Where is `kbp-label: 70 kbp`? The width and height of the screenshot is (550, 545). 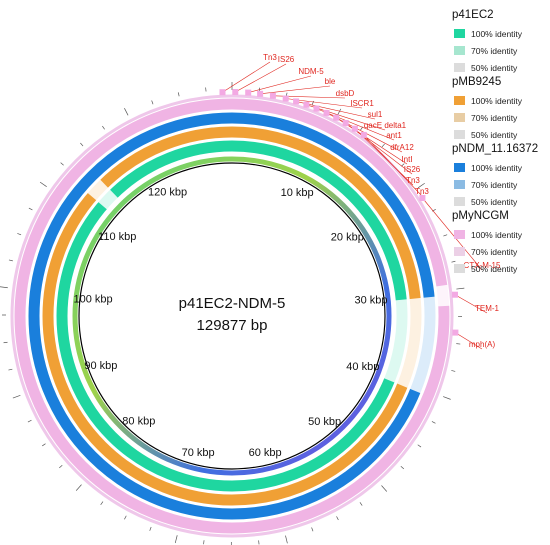
kbp-label: 70 kbp is located at coordinates (198, 453).